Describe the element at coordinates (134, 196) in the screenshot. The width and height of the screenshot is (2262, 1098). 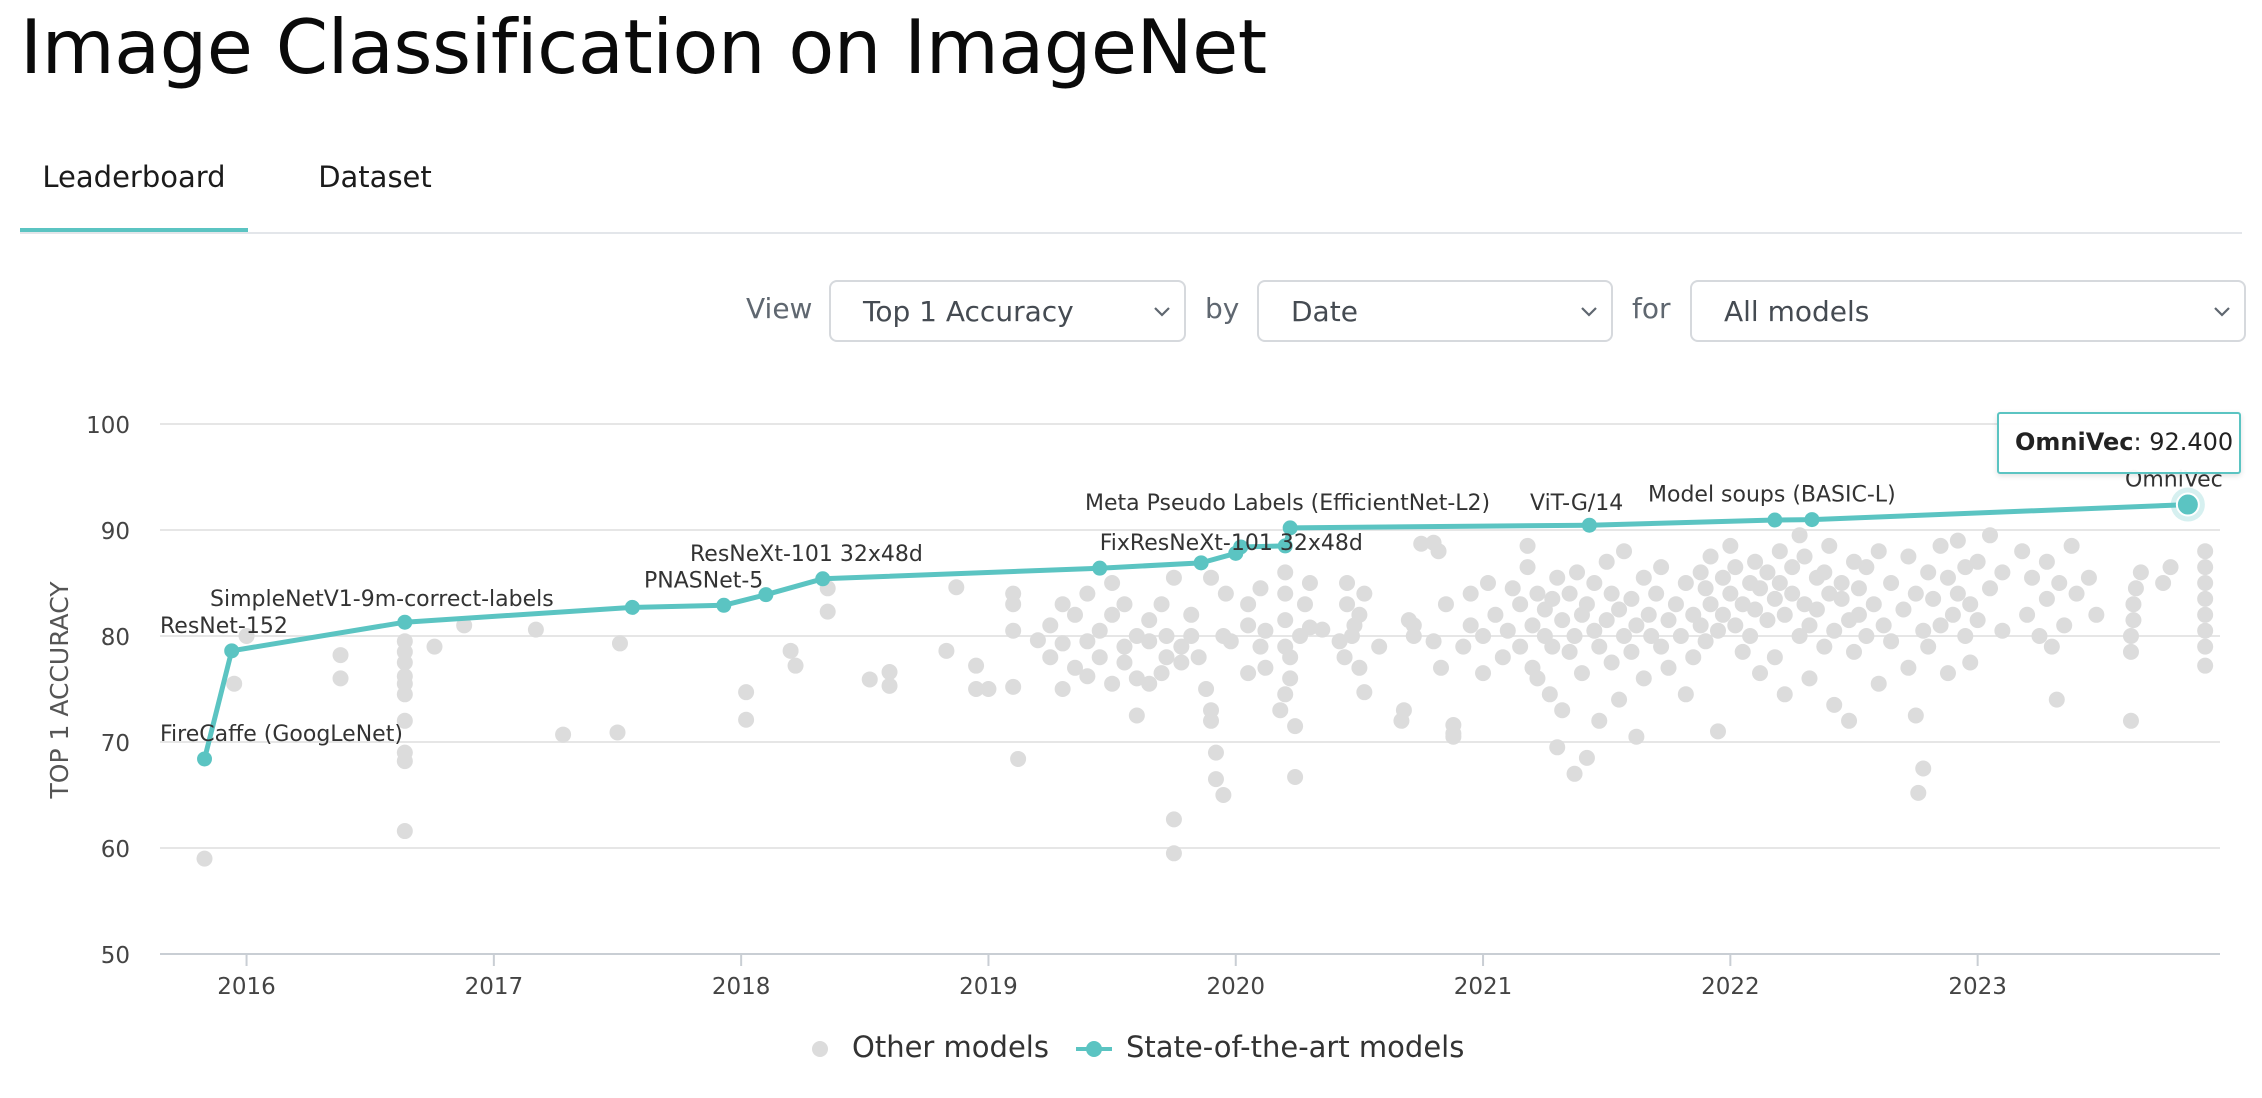
I see `tab-leaderboard: Leaderboard` at that location.